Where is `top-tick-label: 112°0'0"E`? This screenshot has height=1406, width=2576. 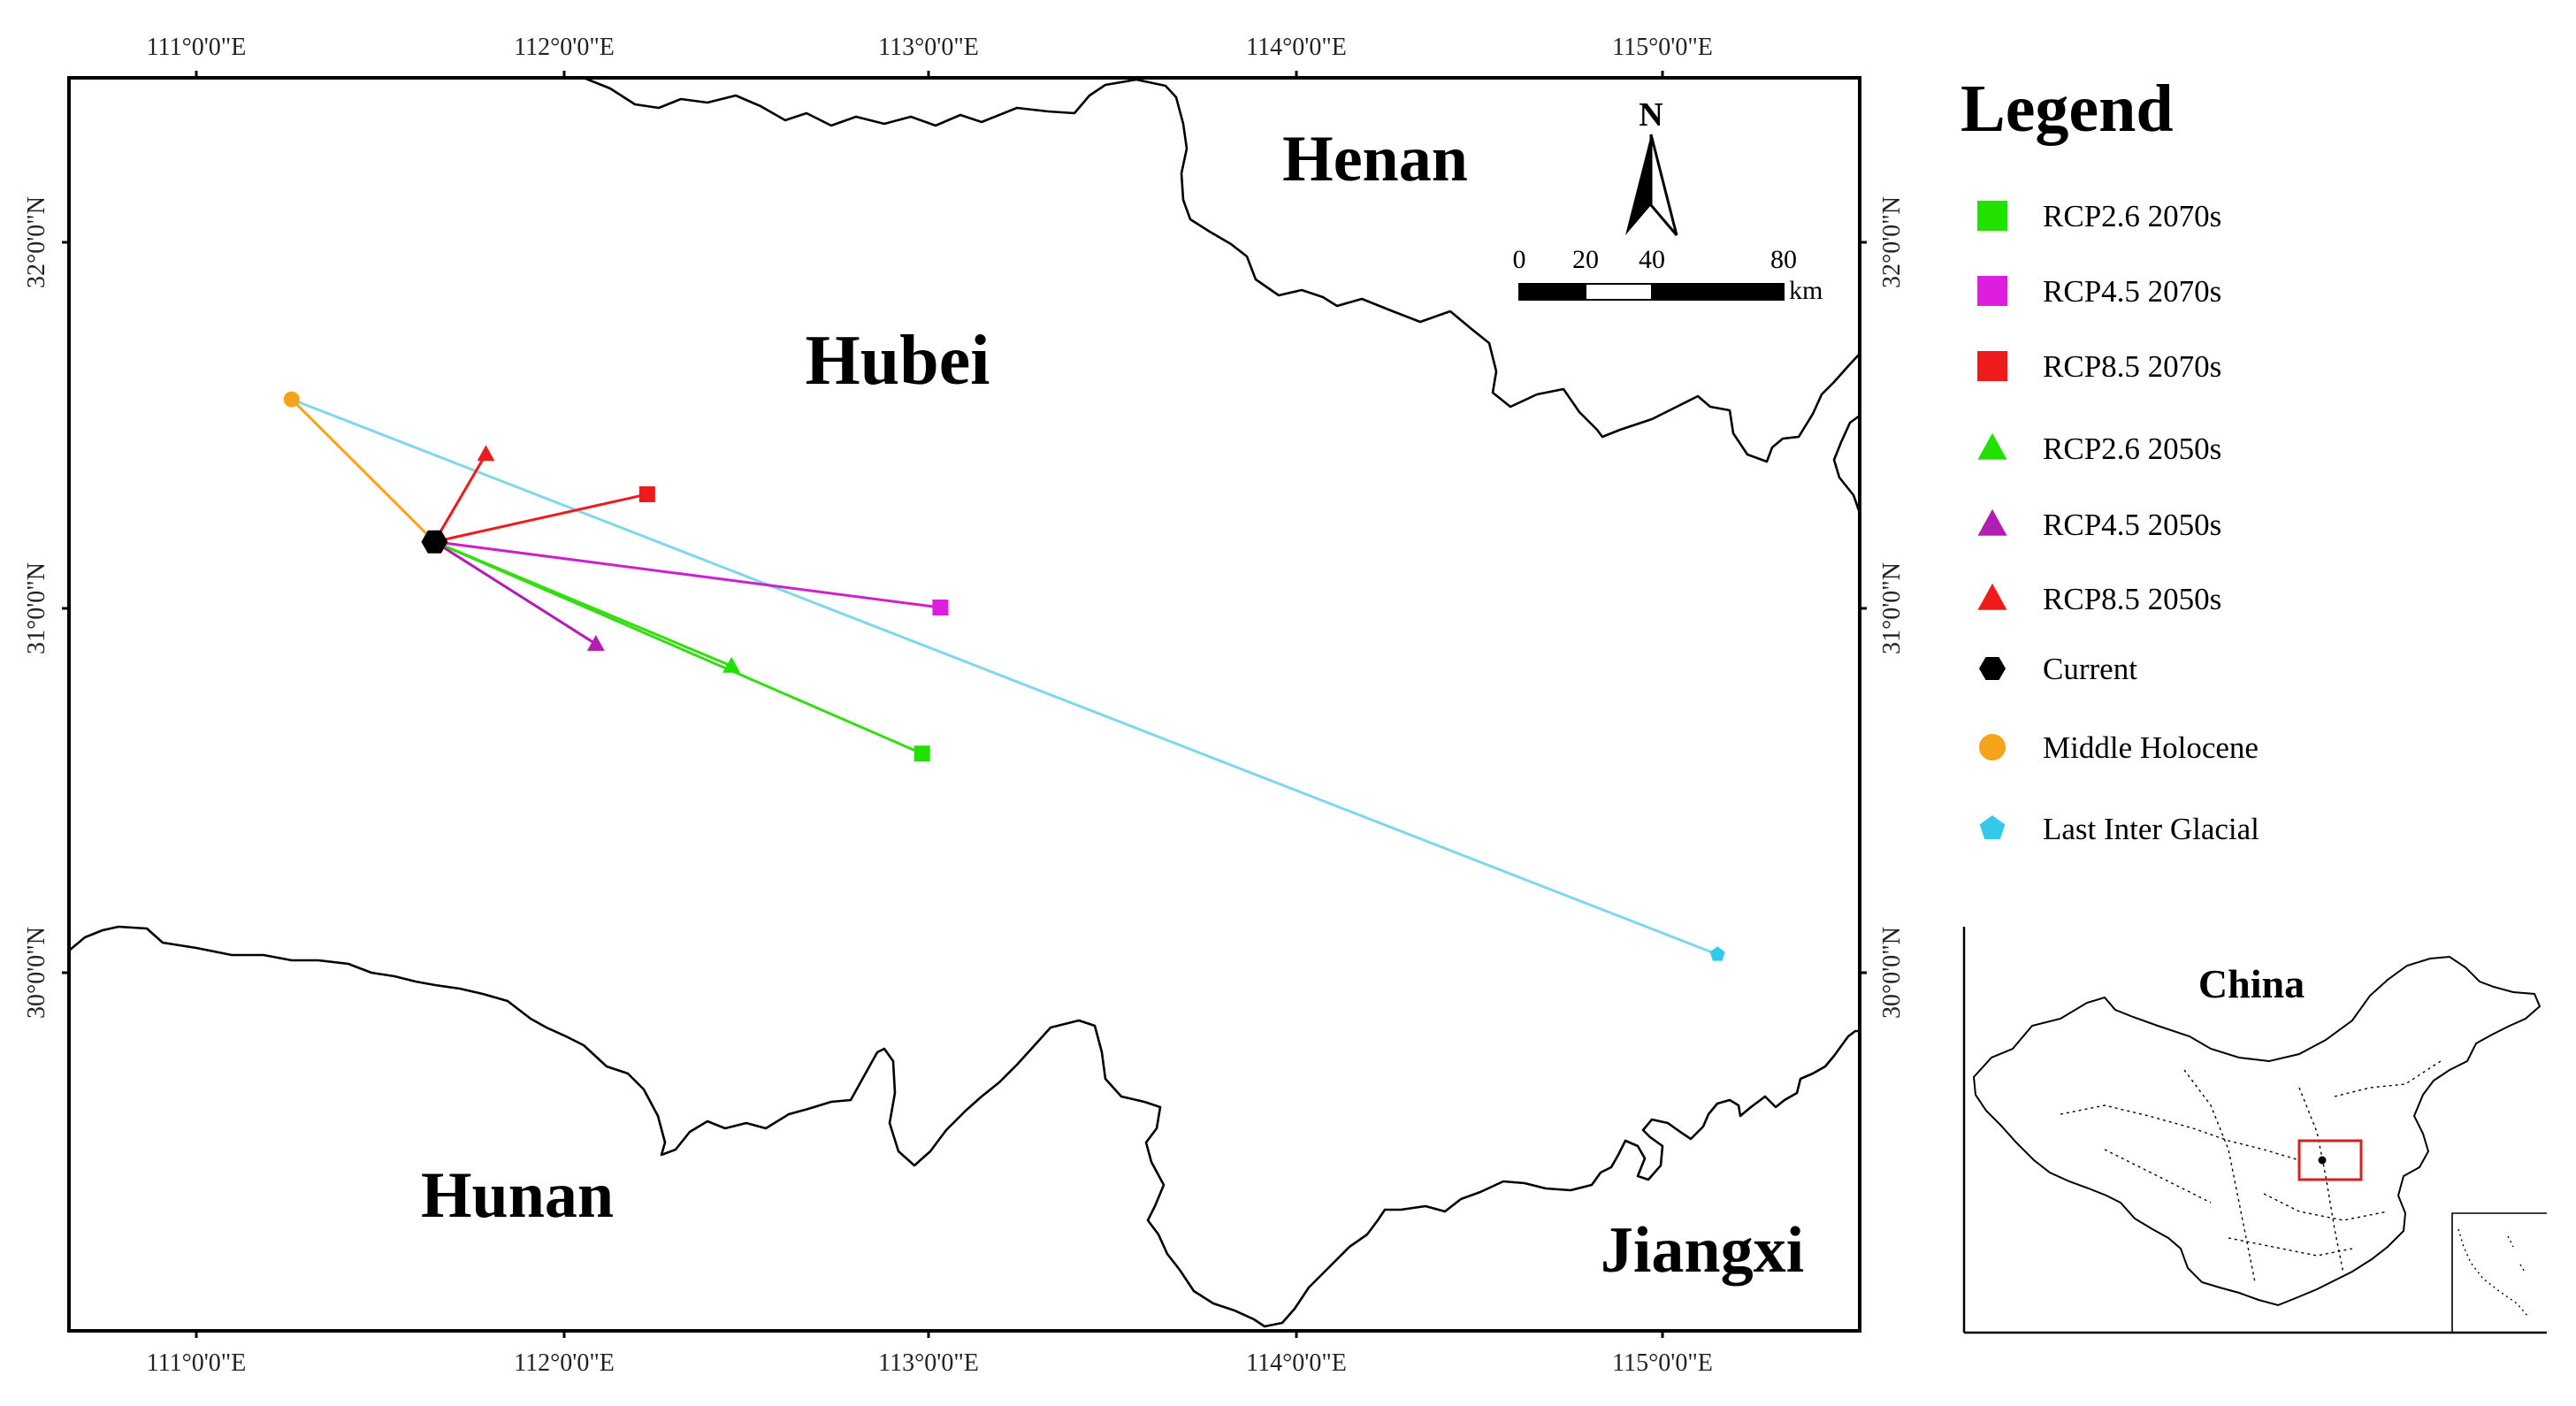 top-tick-label: 112°0'0"E is located at coordinates (564, 47).